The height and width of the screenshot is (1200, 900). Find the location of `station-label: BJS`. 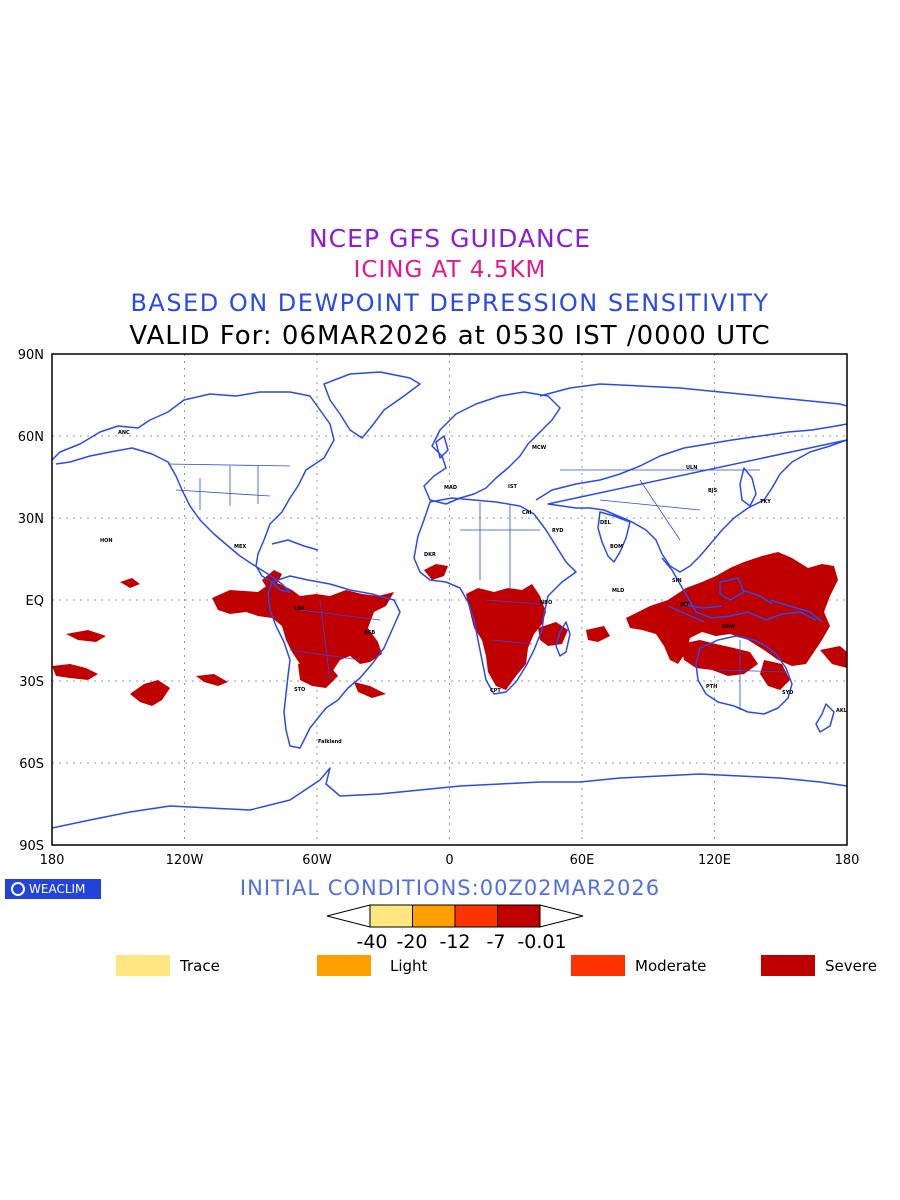

station-label: BJS is located at coordinates (713, 491).